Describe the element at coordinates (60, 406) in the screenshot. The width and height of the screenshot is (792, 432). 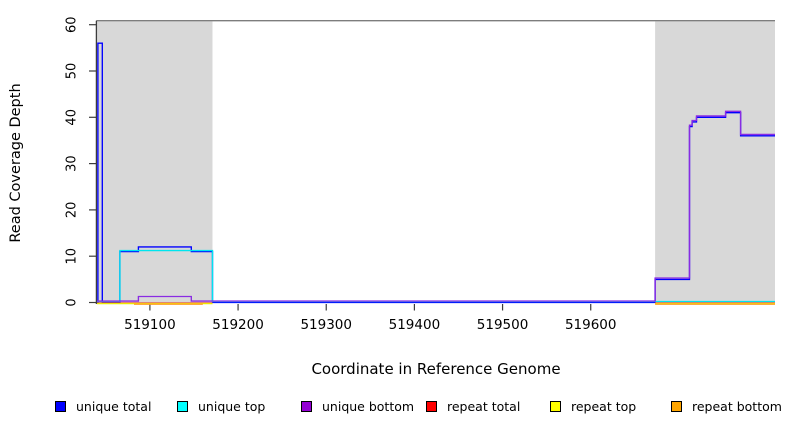
I see `legend-swatch-unique-total` at that location.